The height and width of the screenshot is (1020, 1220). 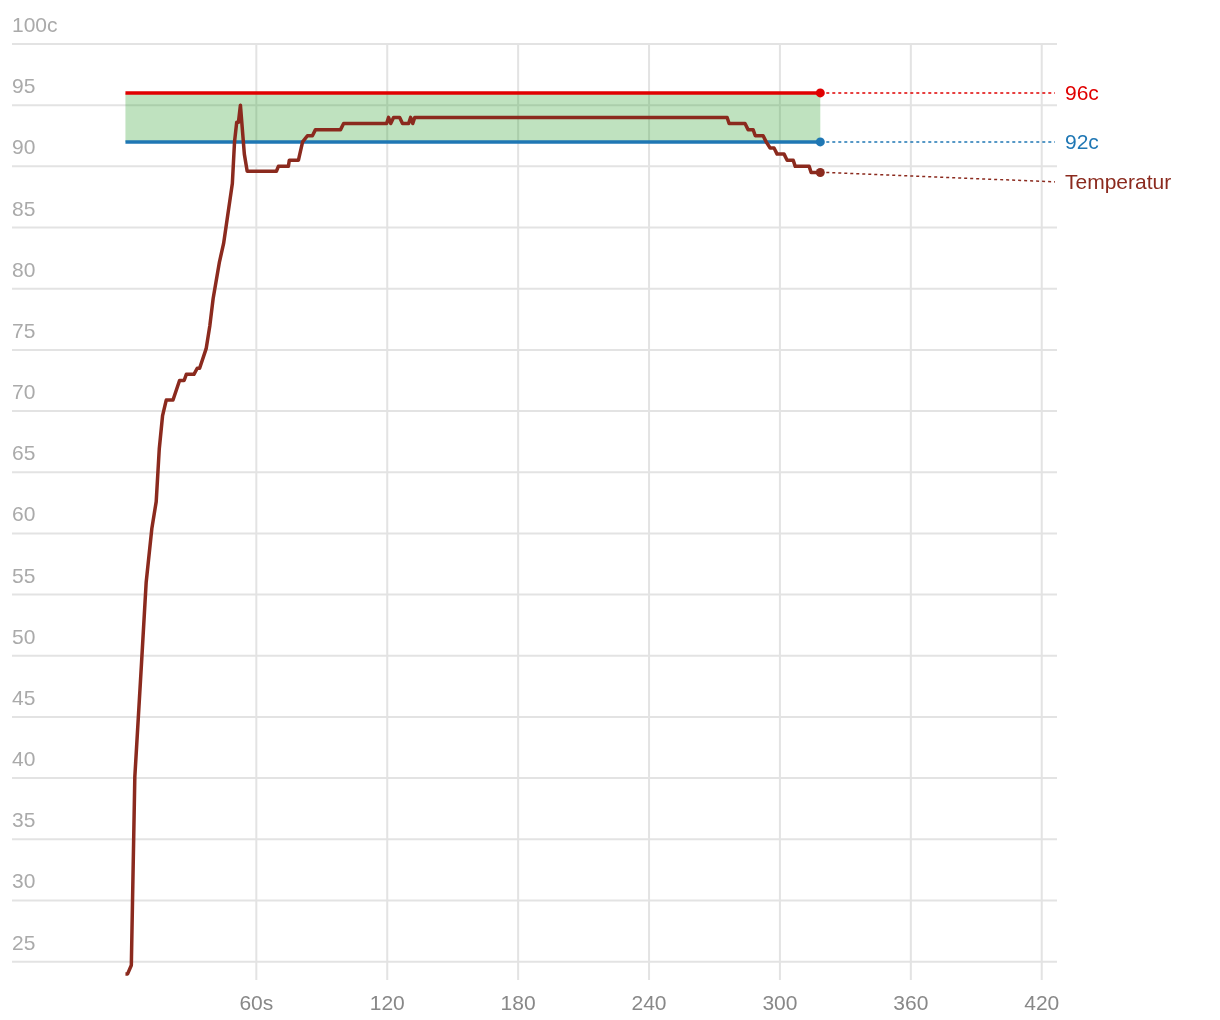 I want to click on y-tick-label: 80, so click(x=24, y=269).